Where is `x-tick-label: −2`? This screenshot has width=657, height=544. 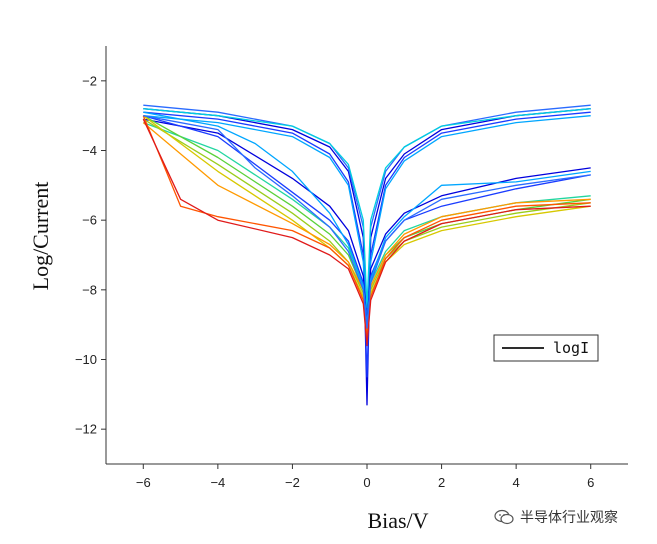 x-tick-label: −2 is located at coordinates (292, 482).